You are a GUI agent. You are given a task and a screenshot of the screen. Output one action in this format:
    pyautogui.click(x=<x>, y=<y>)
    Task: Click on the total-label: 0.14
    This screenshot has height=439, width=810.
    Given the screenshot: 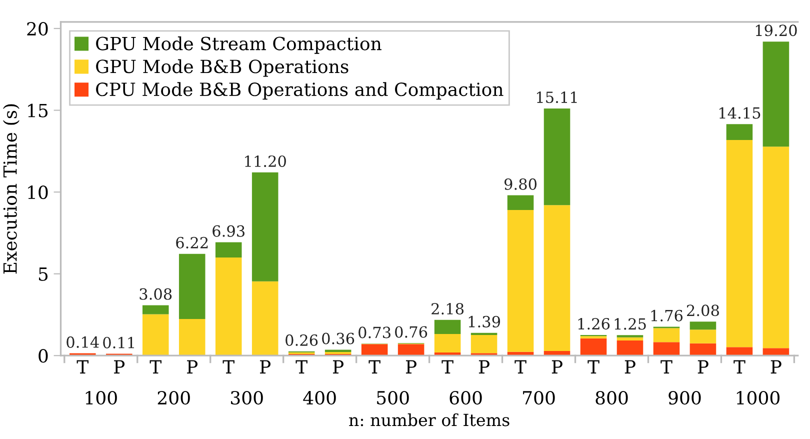 What is the action you would take?
    pyautogui.click(x=82, y=342)
    